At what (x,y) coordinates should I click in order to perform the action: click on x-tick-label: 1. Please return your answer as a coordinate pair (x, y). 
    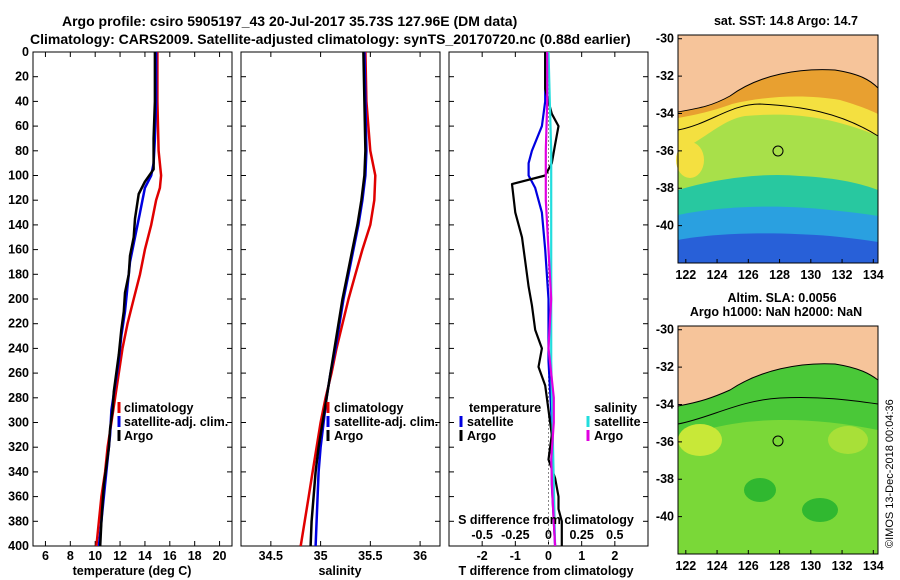
    Looking at the image, I should click on (581, 556).